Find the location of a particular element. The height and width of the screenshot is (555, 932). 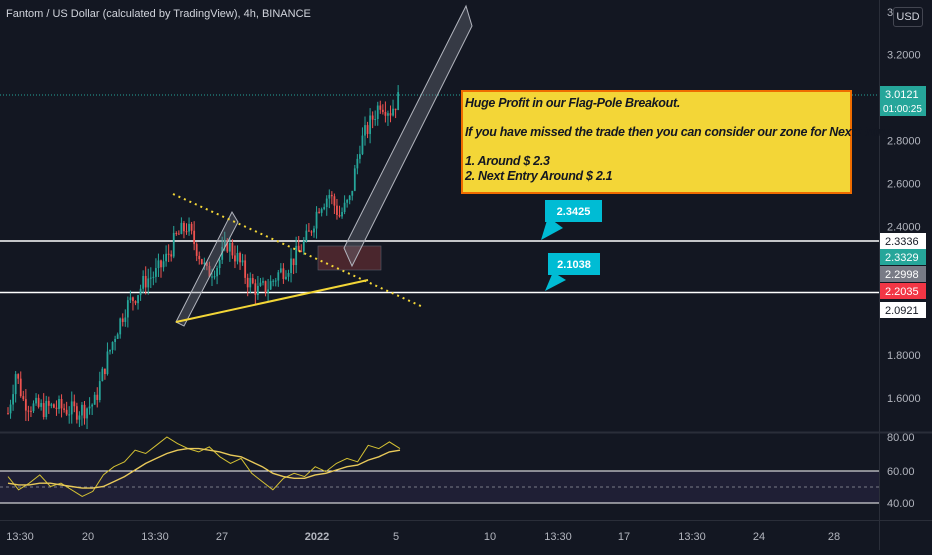

rsi-tick-label: 60.00 is located at coordinates (901, 472).